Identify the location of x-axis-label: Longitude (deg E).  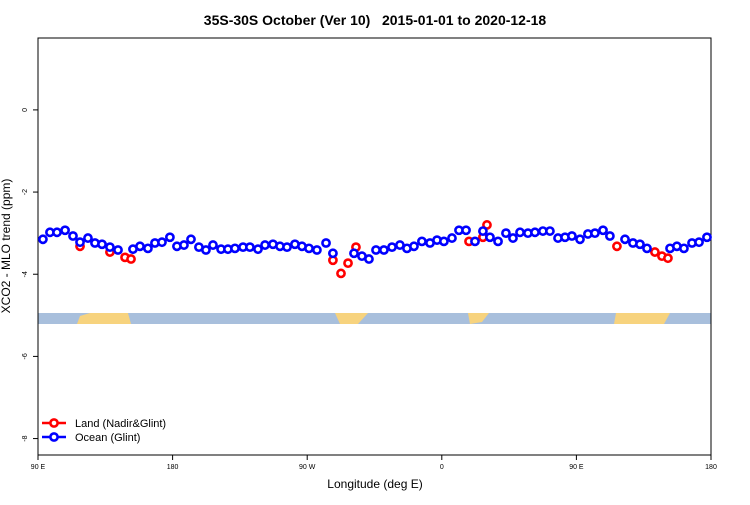
(374, 484).